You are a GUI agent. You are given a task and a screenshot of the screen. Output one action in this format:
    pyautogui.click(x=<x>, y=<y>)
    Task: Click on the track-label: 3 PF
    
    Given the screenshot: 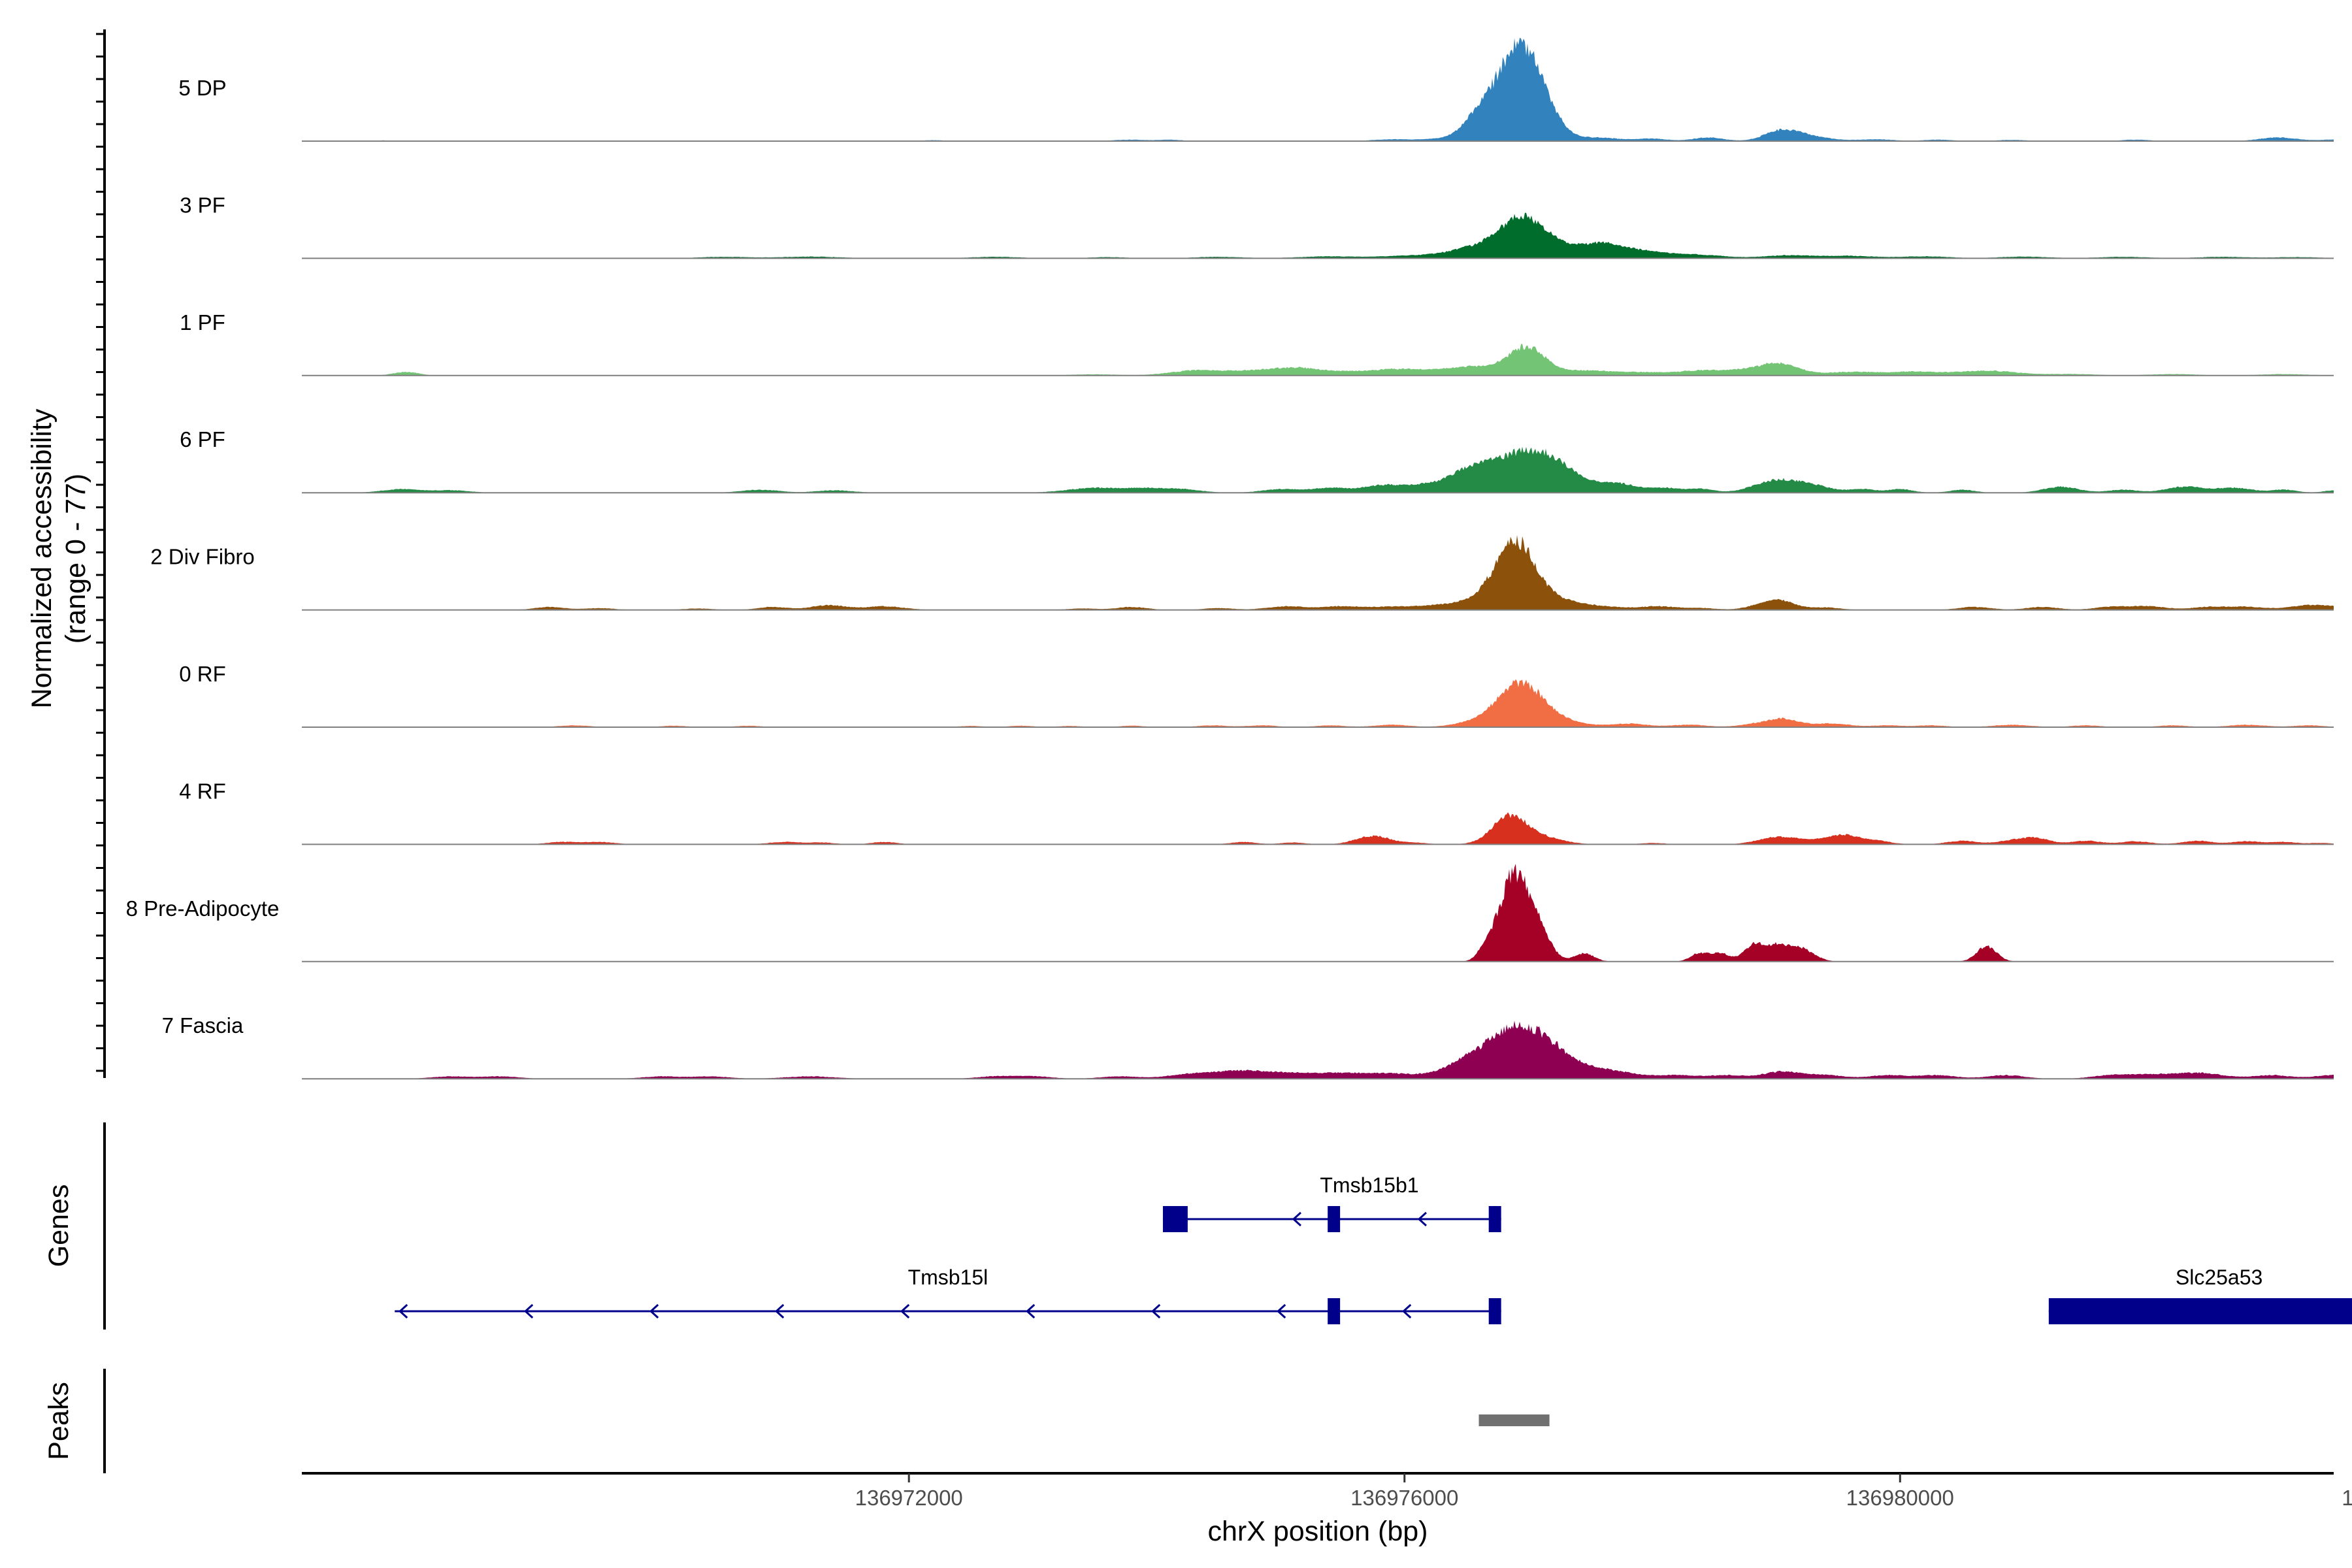 What is the action you would take?
    pyautogui.click(x=202, y=205)
    